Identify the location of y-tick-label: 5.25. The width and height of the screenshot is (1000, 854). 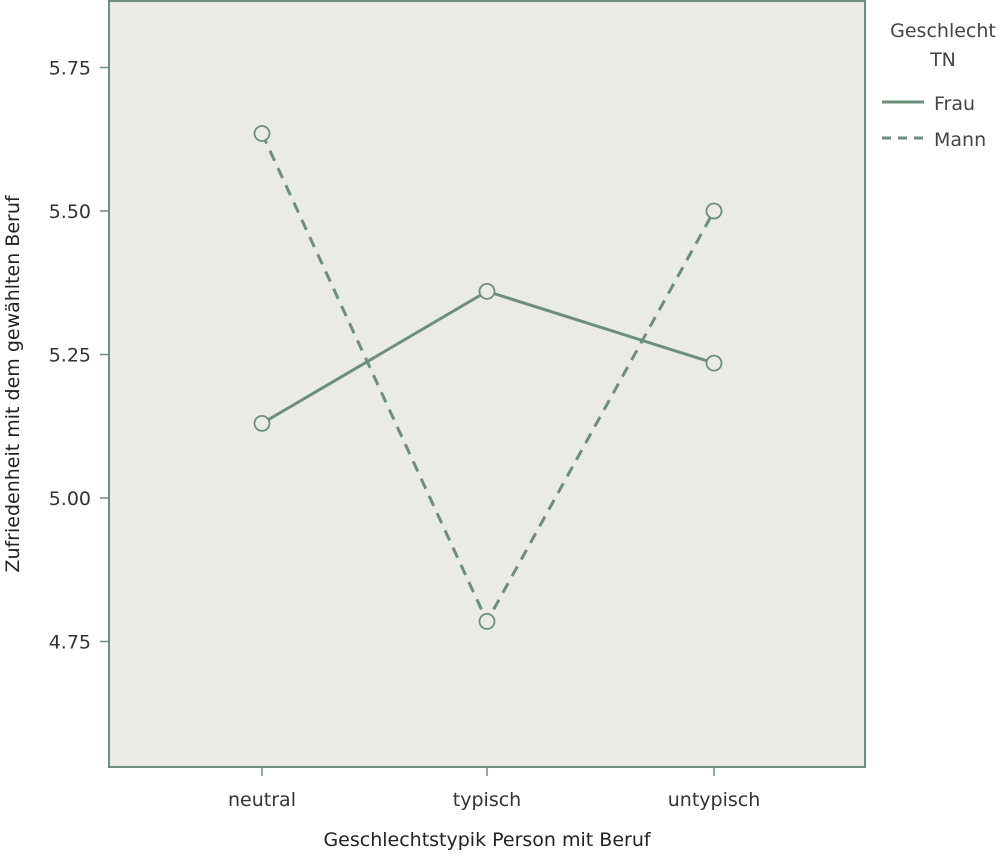
(70, 356).